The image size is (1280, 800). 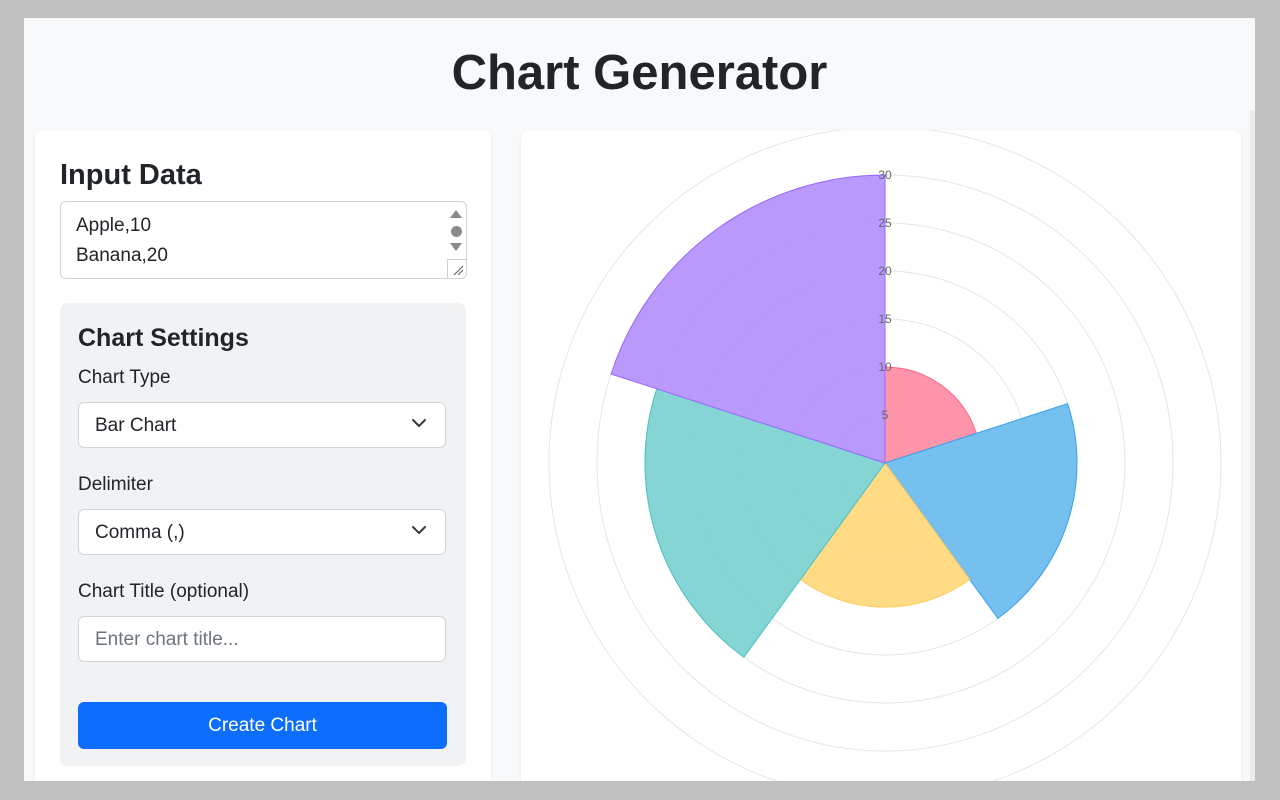 What do you see at coordinates (114, 225) in the screenshot?
I see `textarea-line: Apple,10` at bounding box center [114, 225].